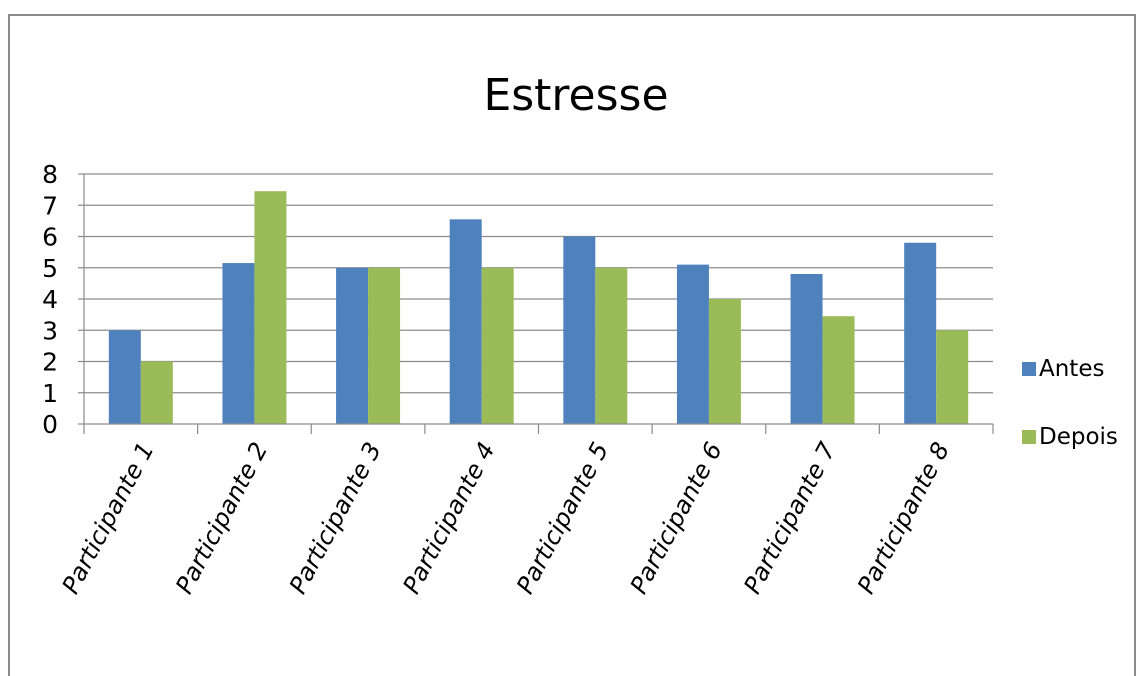  What do you see at coordinates (50, 362) in the screenshot?
I see `y-tick-label: 2` at bounding box center [50, 362].